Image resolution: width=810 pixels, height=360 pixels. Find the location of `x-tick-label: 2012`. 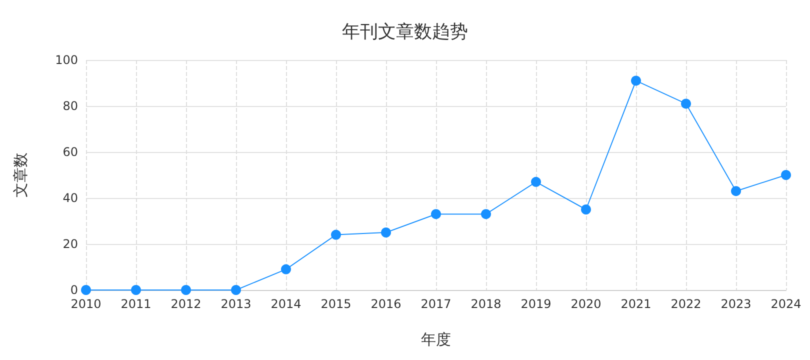

x-tick-label: 2012 is located at coordinates (186, 304).